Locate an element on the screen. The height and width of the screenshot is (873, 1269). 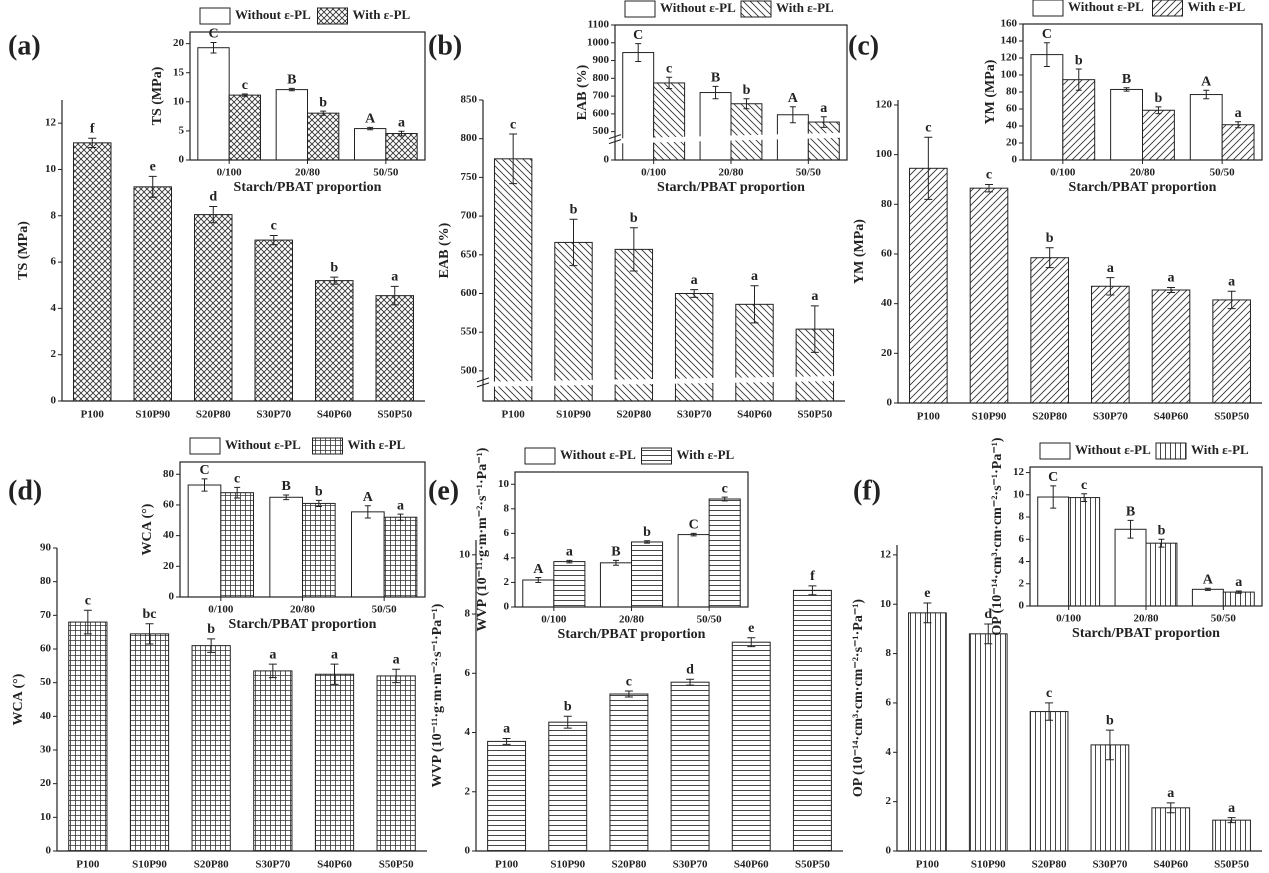
y-tick-label: 120 is located at coordinates (884, 104).